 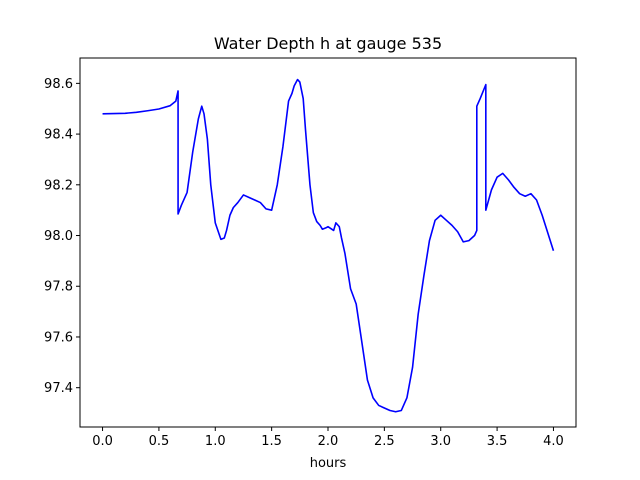 I want to click on y-axis: 97.4 97.6 97.8 98.0 98.2 98.4 98.6, so click(x=62, y=236).